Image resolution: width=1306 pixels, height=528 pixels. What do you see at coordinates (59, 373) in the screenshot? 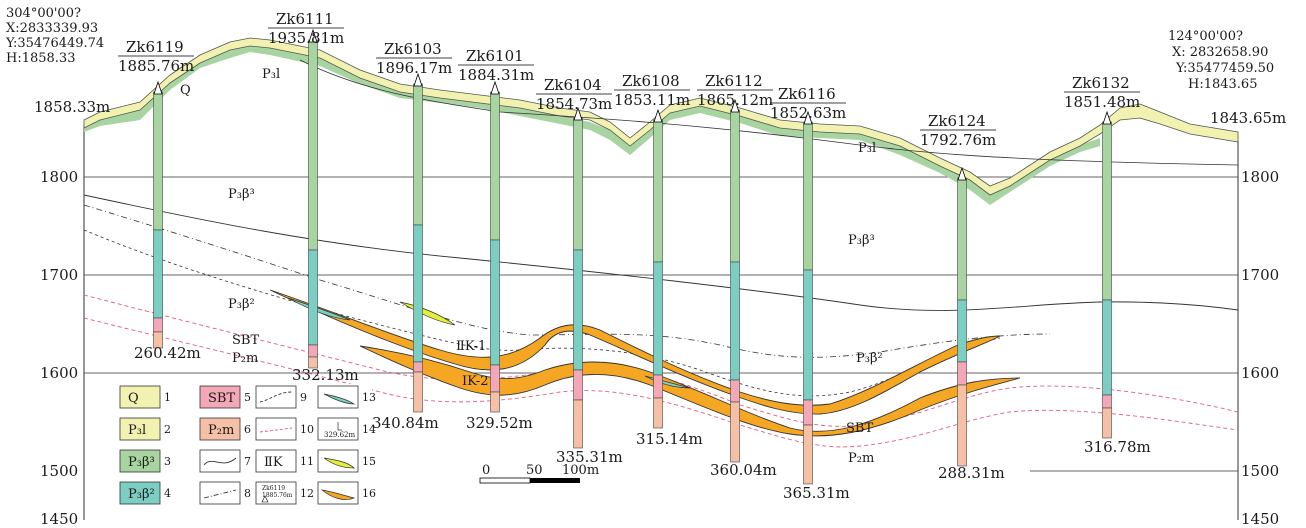
I see `left-tick-1600: 1600` at bounding box center [59, 373].